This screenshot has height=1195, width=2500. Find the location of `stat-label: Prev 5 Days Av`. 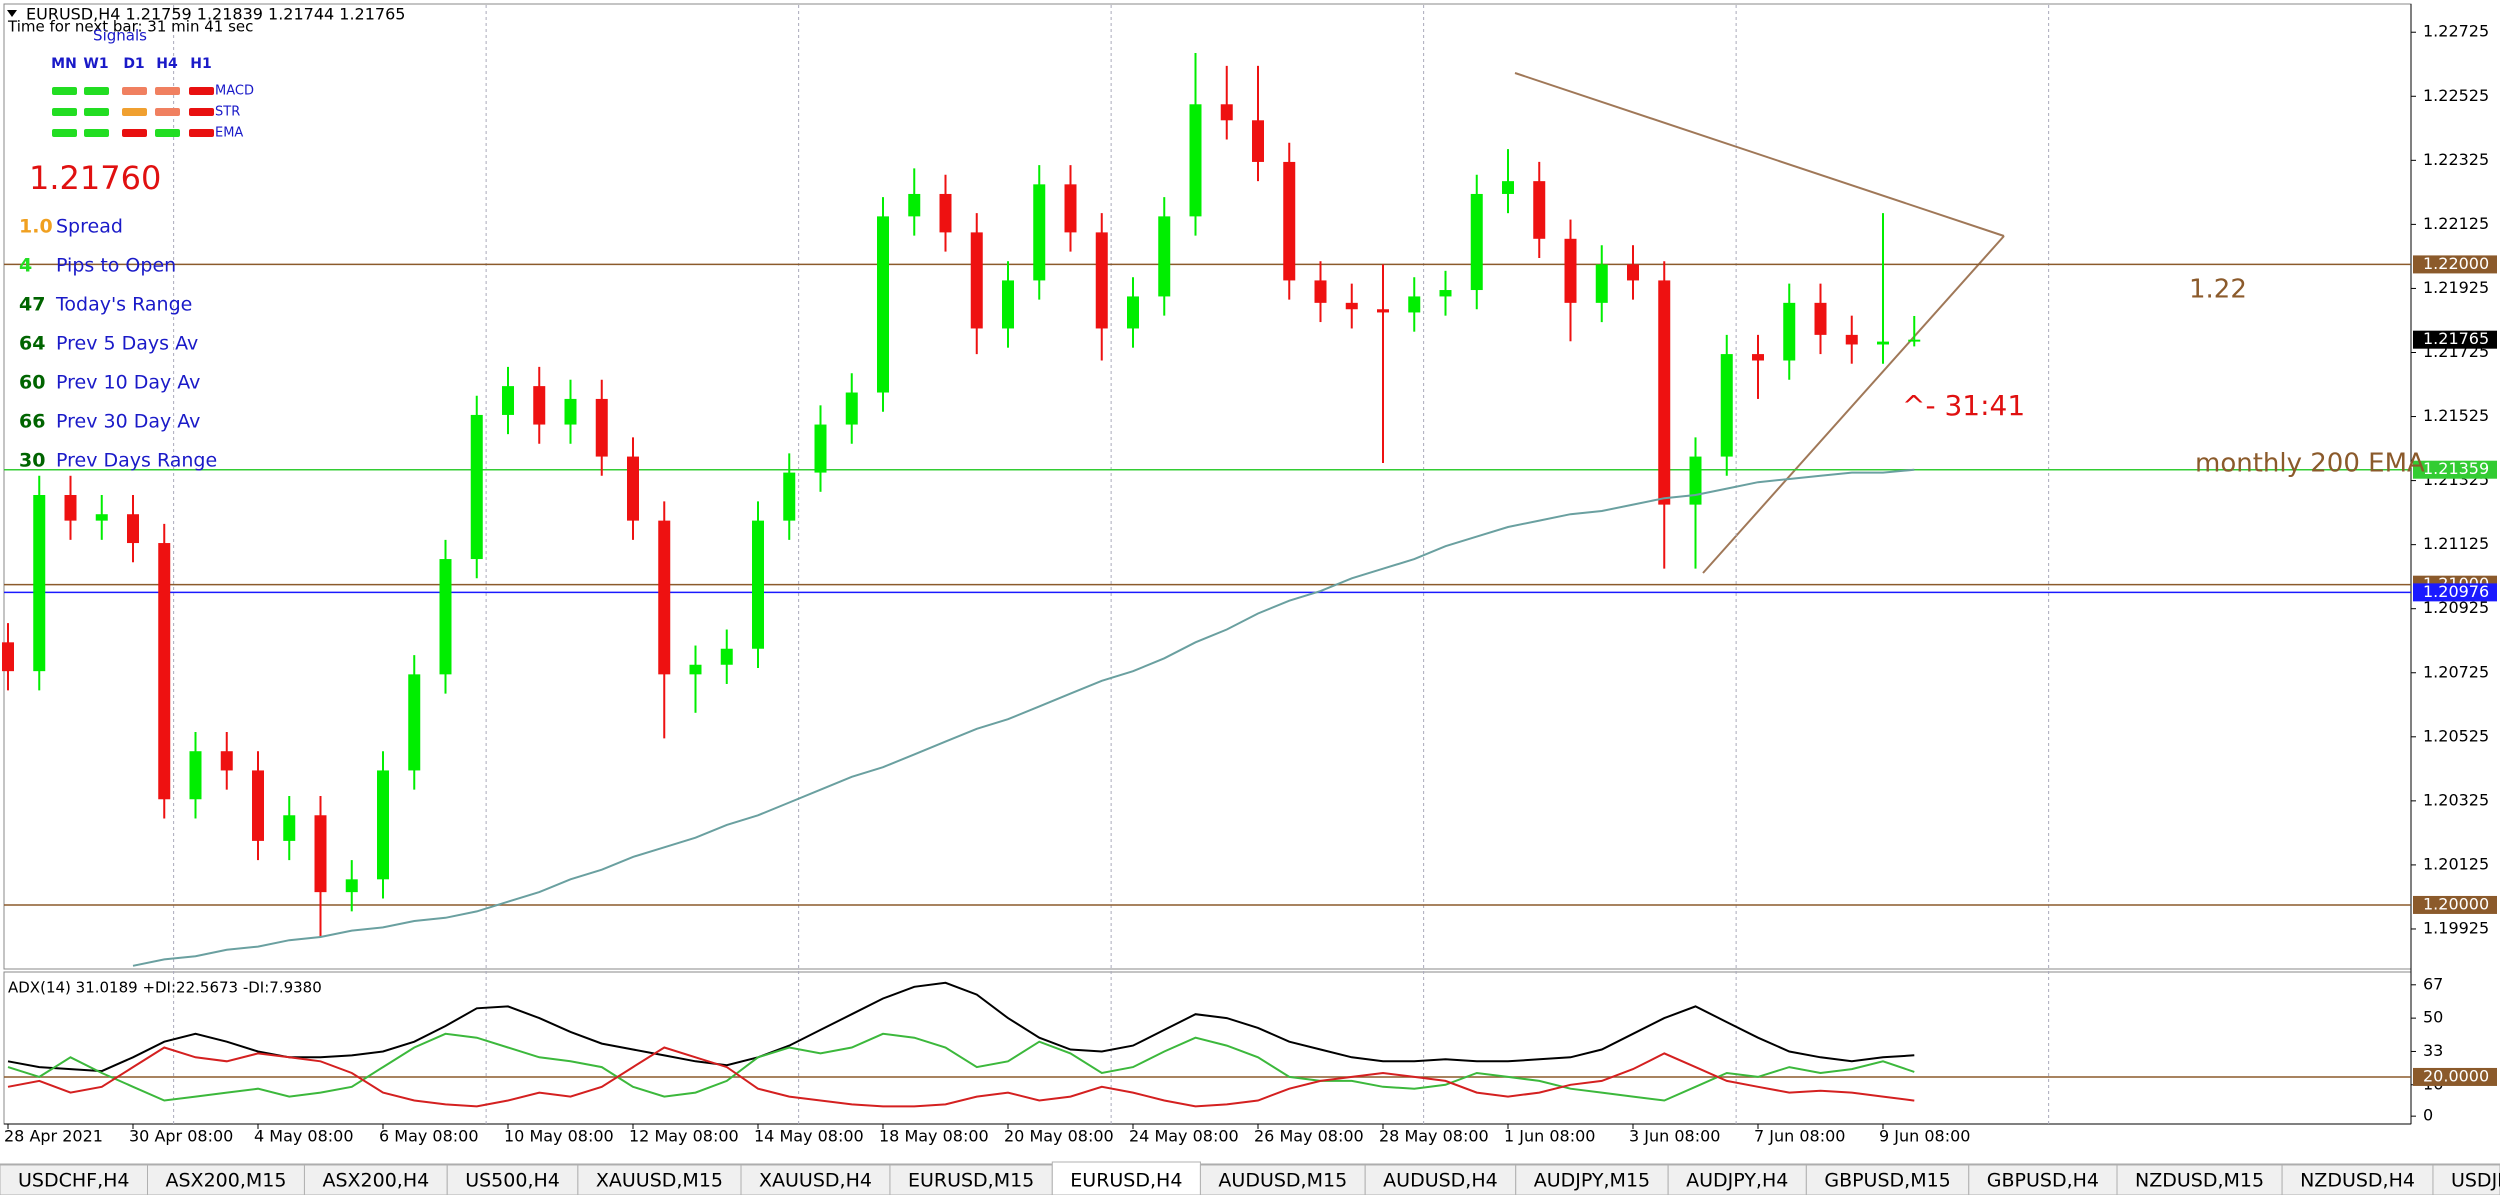

stat-label: Prev 5 Days Av is located at coordinates (127, 344).